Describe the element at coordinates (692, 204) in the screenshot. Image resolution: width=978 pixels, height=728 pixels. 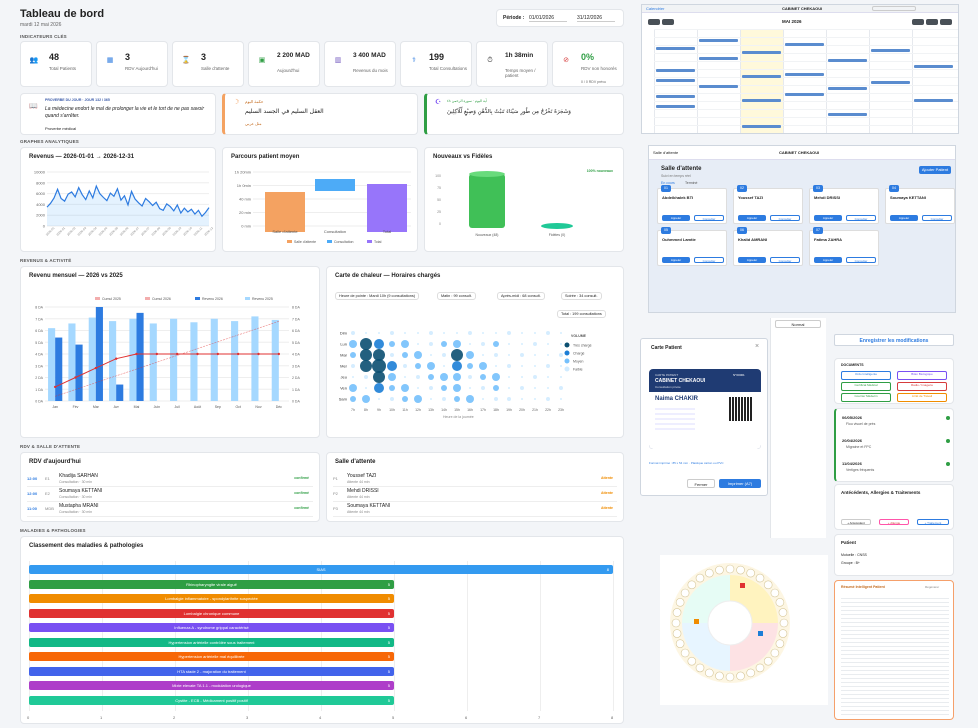
I see `waiting-patient-card: 01 Abdeikhalek BTI Appeler Consulter` at that location.